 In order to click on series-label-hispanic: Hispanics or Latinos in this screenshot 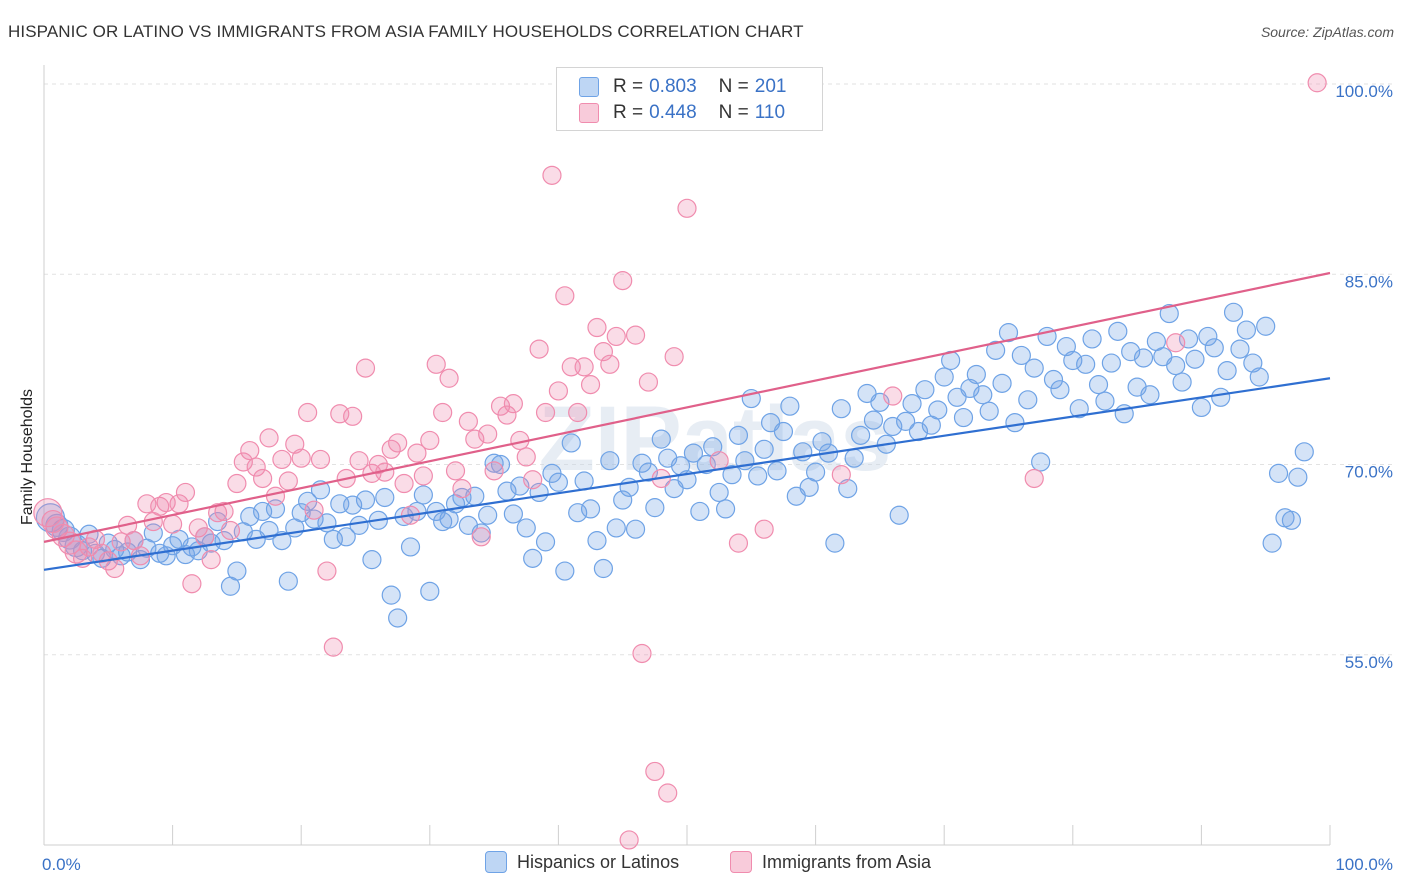, I will do `click(598, 861)`.